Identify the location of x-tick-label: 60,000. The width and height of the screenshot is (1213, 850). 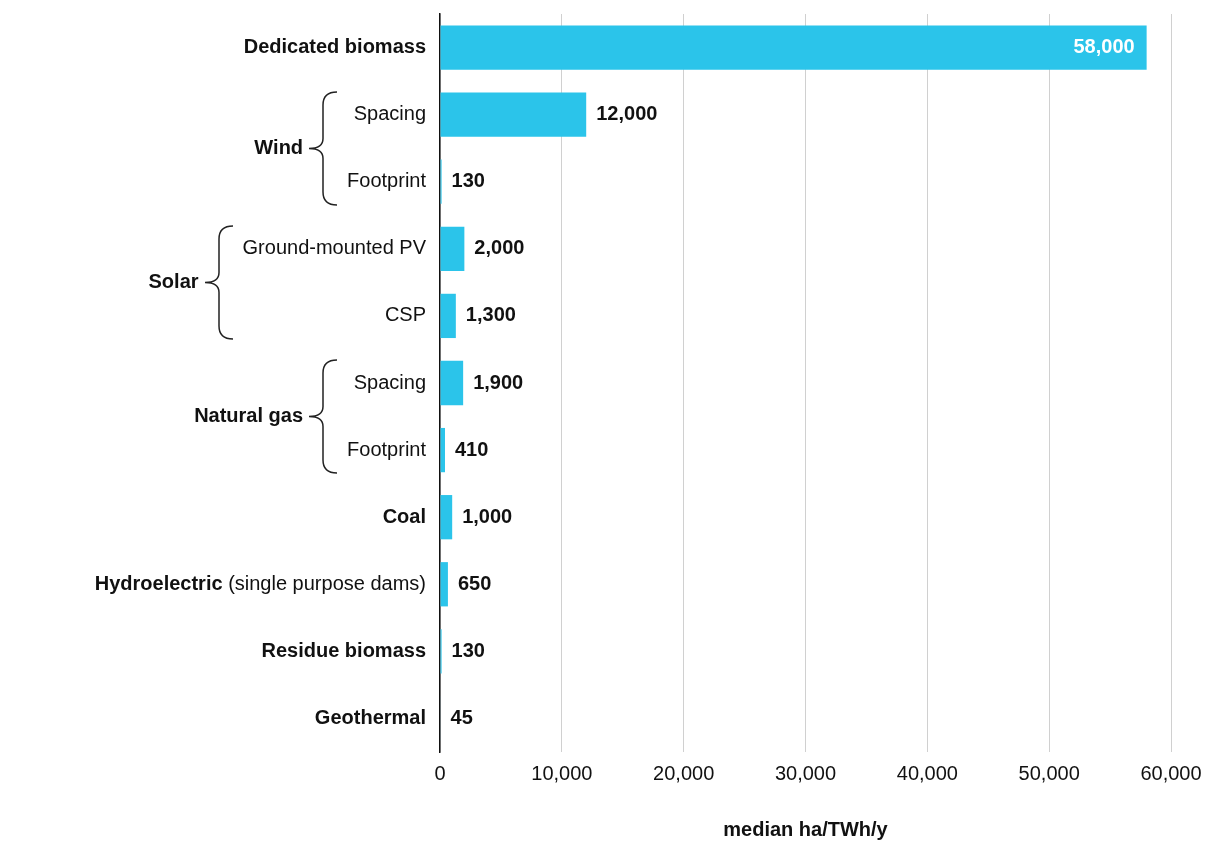
(1171, 772).